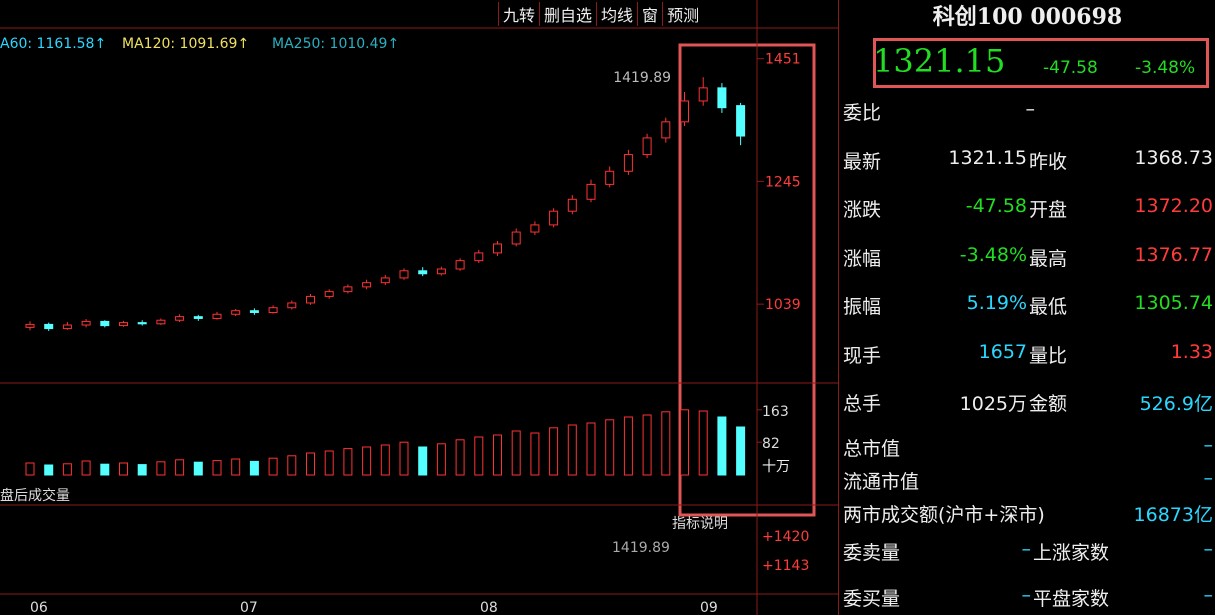 The width and height of the screenshot is (1215, 615). What do you see at coordinates (700, 524) in the screenshot?
I see `indicator-help: 指标说明` at bounding box center [700, 524].